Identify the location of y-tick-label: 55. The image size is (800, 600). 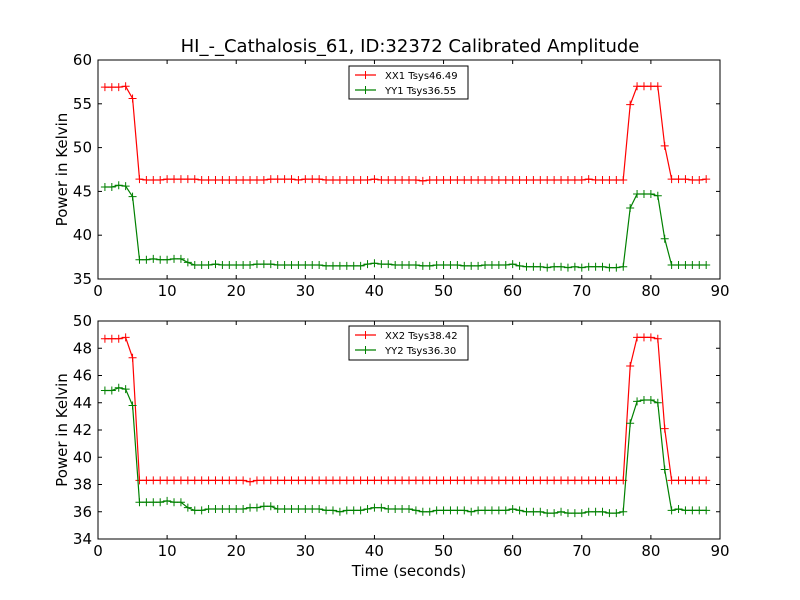
(82, 104).